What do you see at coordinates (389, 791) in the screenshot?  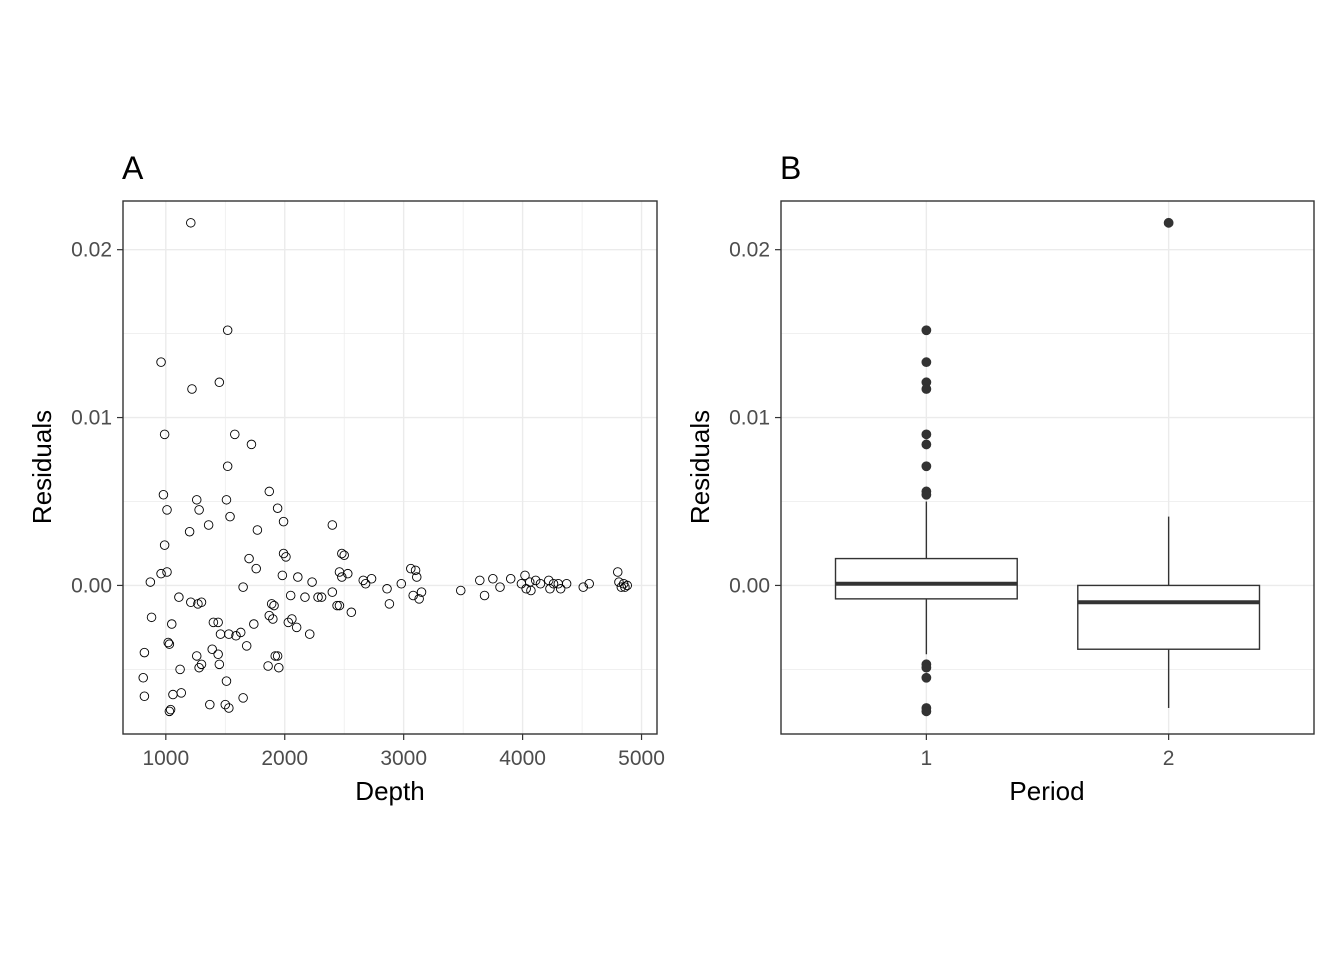 I see `panel-a-x-label: Depth` at bounding box center [389, 791].